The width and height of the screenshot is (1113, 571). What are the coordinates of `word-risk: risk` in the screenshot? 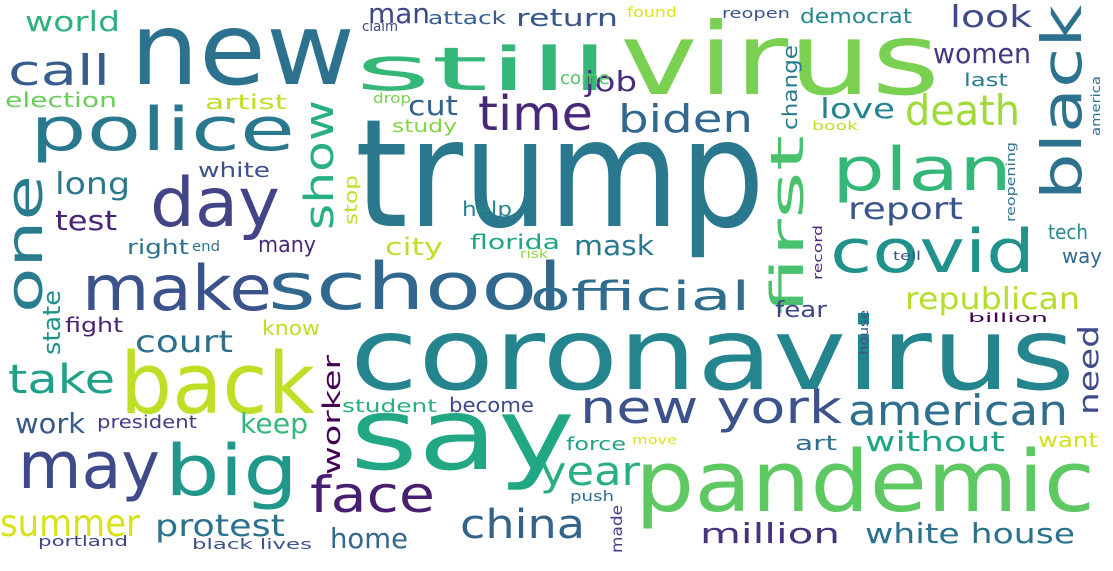 It's located at (534, 254).